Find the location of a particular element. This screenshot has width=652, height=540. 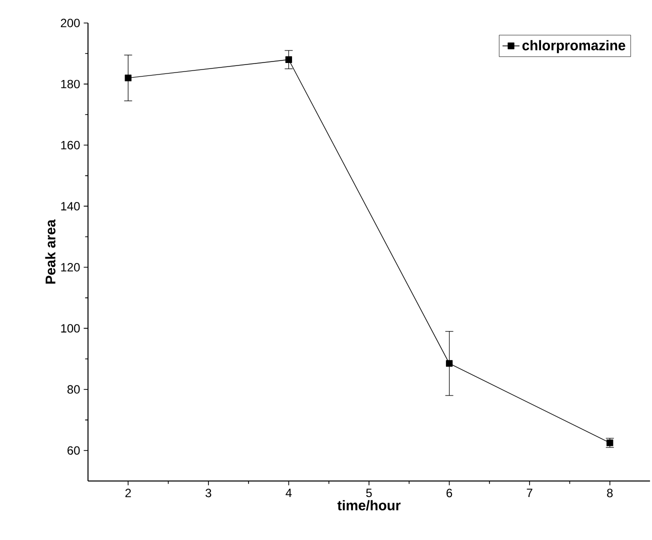

y-tick-label: 120 is located at coordinates (70, 267).